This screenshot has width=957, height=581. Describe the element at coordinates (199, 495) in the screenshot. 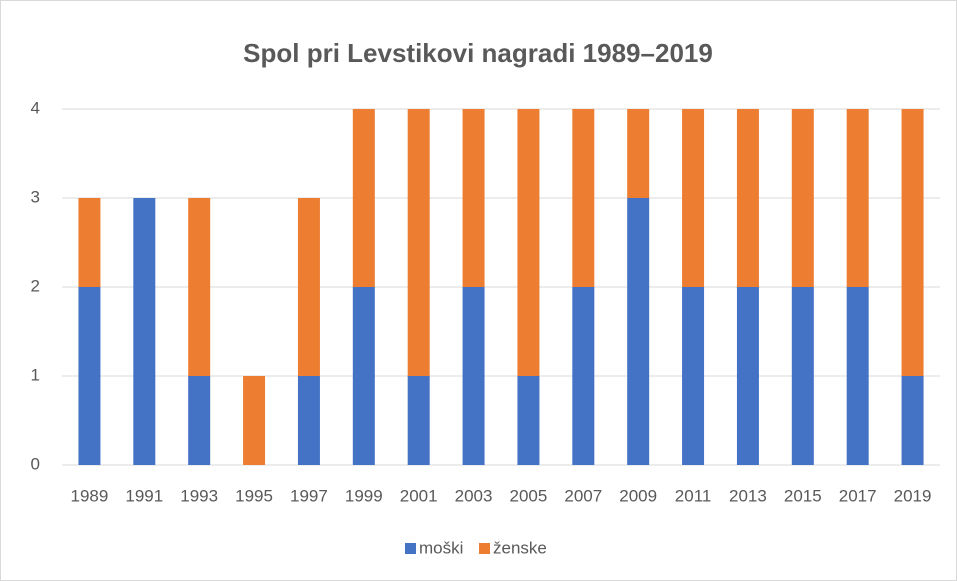

I see `x-tick-label: 1993` at that location.